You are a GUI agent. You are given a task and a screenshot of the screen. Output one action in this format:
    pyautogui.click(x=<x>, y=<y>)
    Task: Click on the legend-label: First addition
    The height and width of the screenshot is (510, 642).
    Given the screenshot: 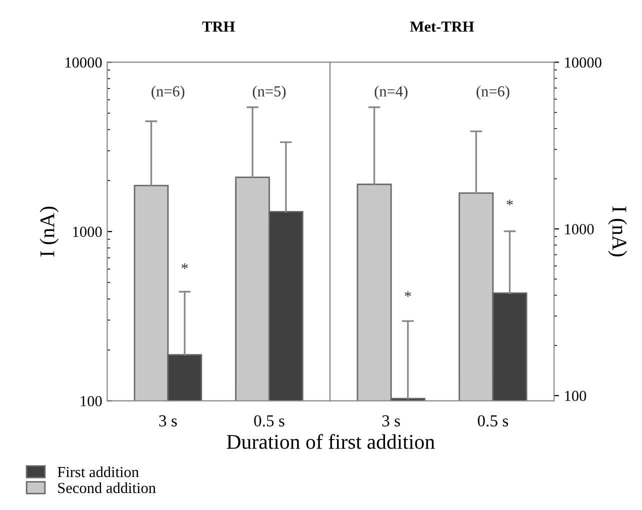 What is the action you would take?
    pyautogui.click(x=98, y=472)
    